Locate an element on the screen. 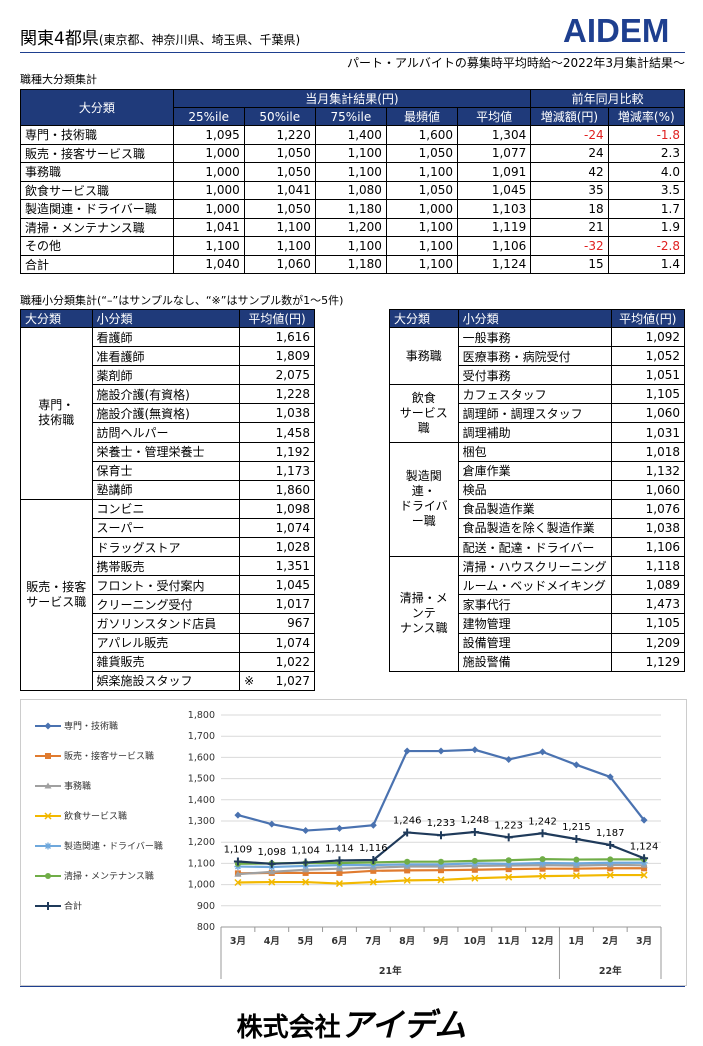 This screenshot has height=1046, width=703. y-tick-label: 1,100 is located at coordinates (201, 863).